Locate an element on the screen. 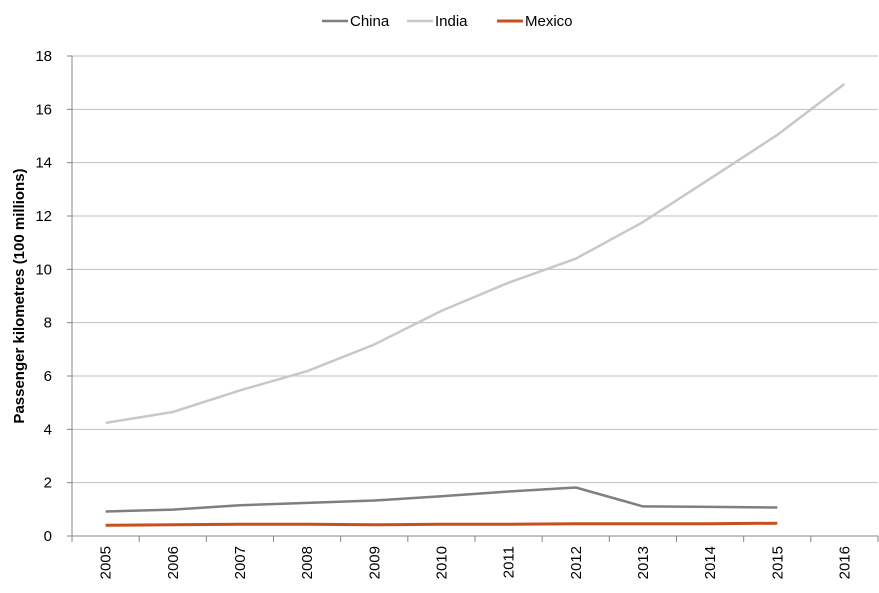  x-tick-label-2015: 2015 is located at coordinates (777, 562).